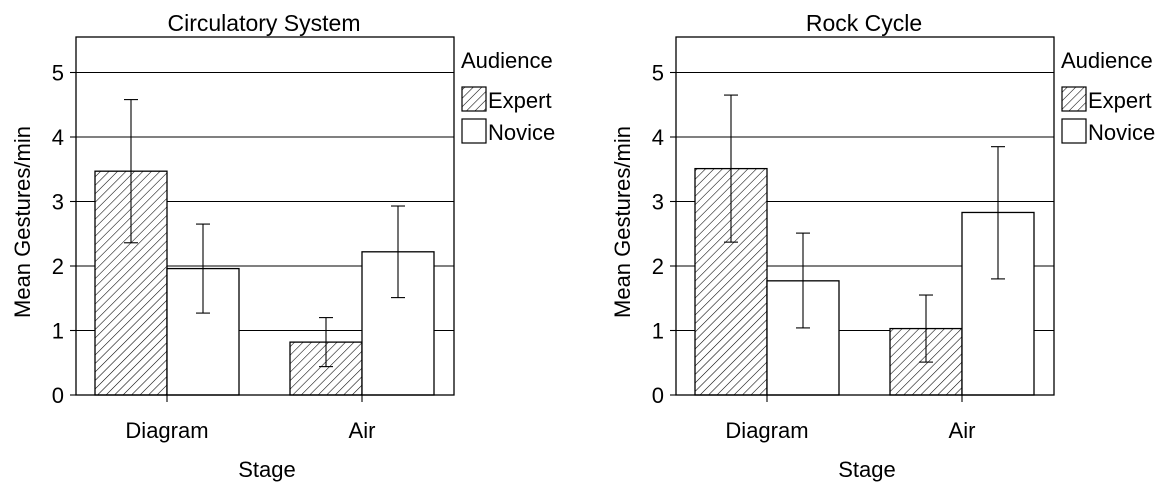 The width and height of the screenshot is (1176, 484). Describe the element at coordinates (864, 23) in the screenshot. I see `chart-title: Rock Cycle` at that location.